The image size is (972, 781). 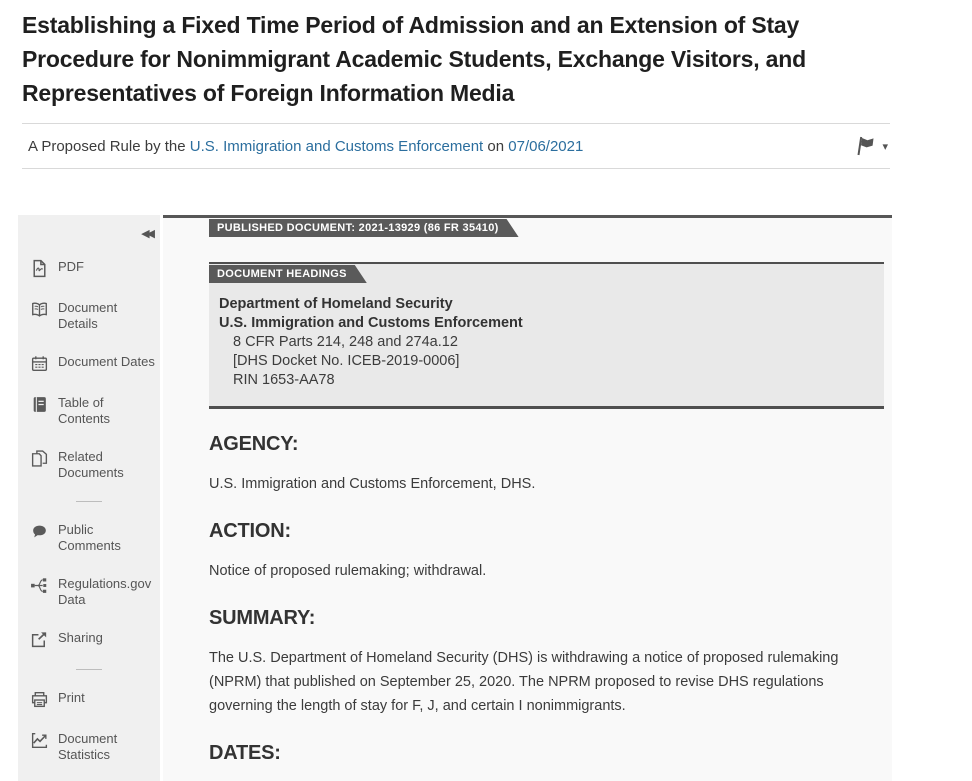 I want to click on comment-icon, so click(x=39, y=531).